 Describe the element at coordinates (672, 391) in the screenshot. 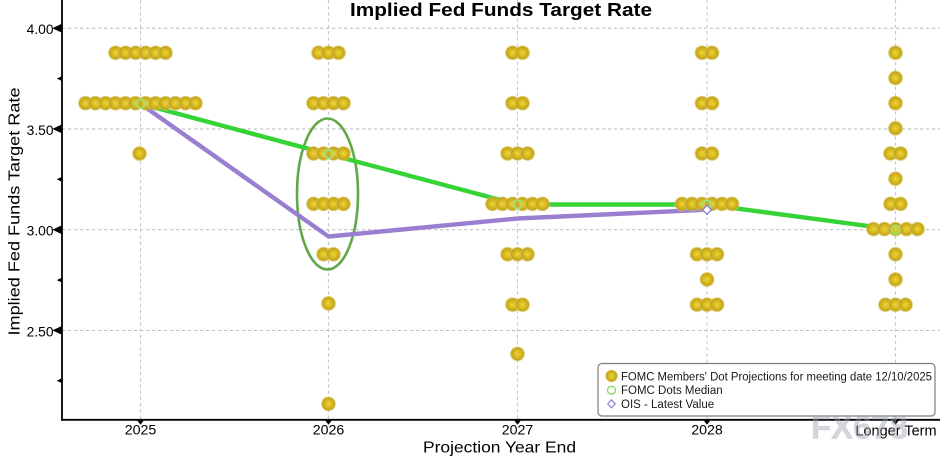

I see `svg-text: FOMC Dots Median` at that location.